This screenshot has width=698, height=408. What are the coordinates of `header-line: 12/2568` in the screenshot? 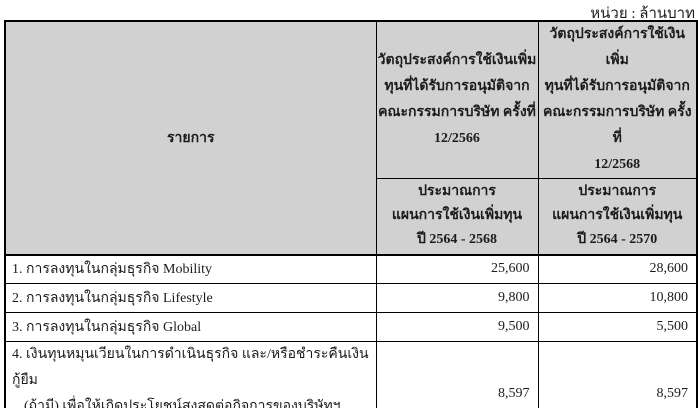 It's located at (617, 164).